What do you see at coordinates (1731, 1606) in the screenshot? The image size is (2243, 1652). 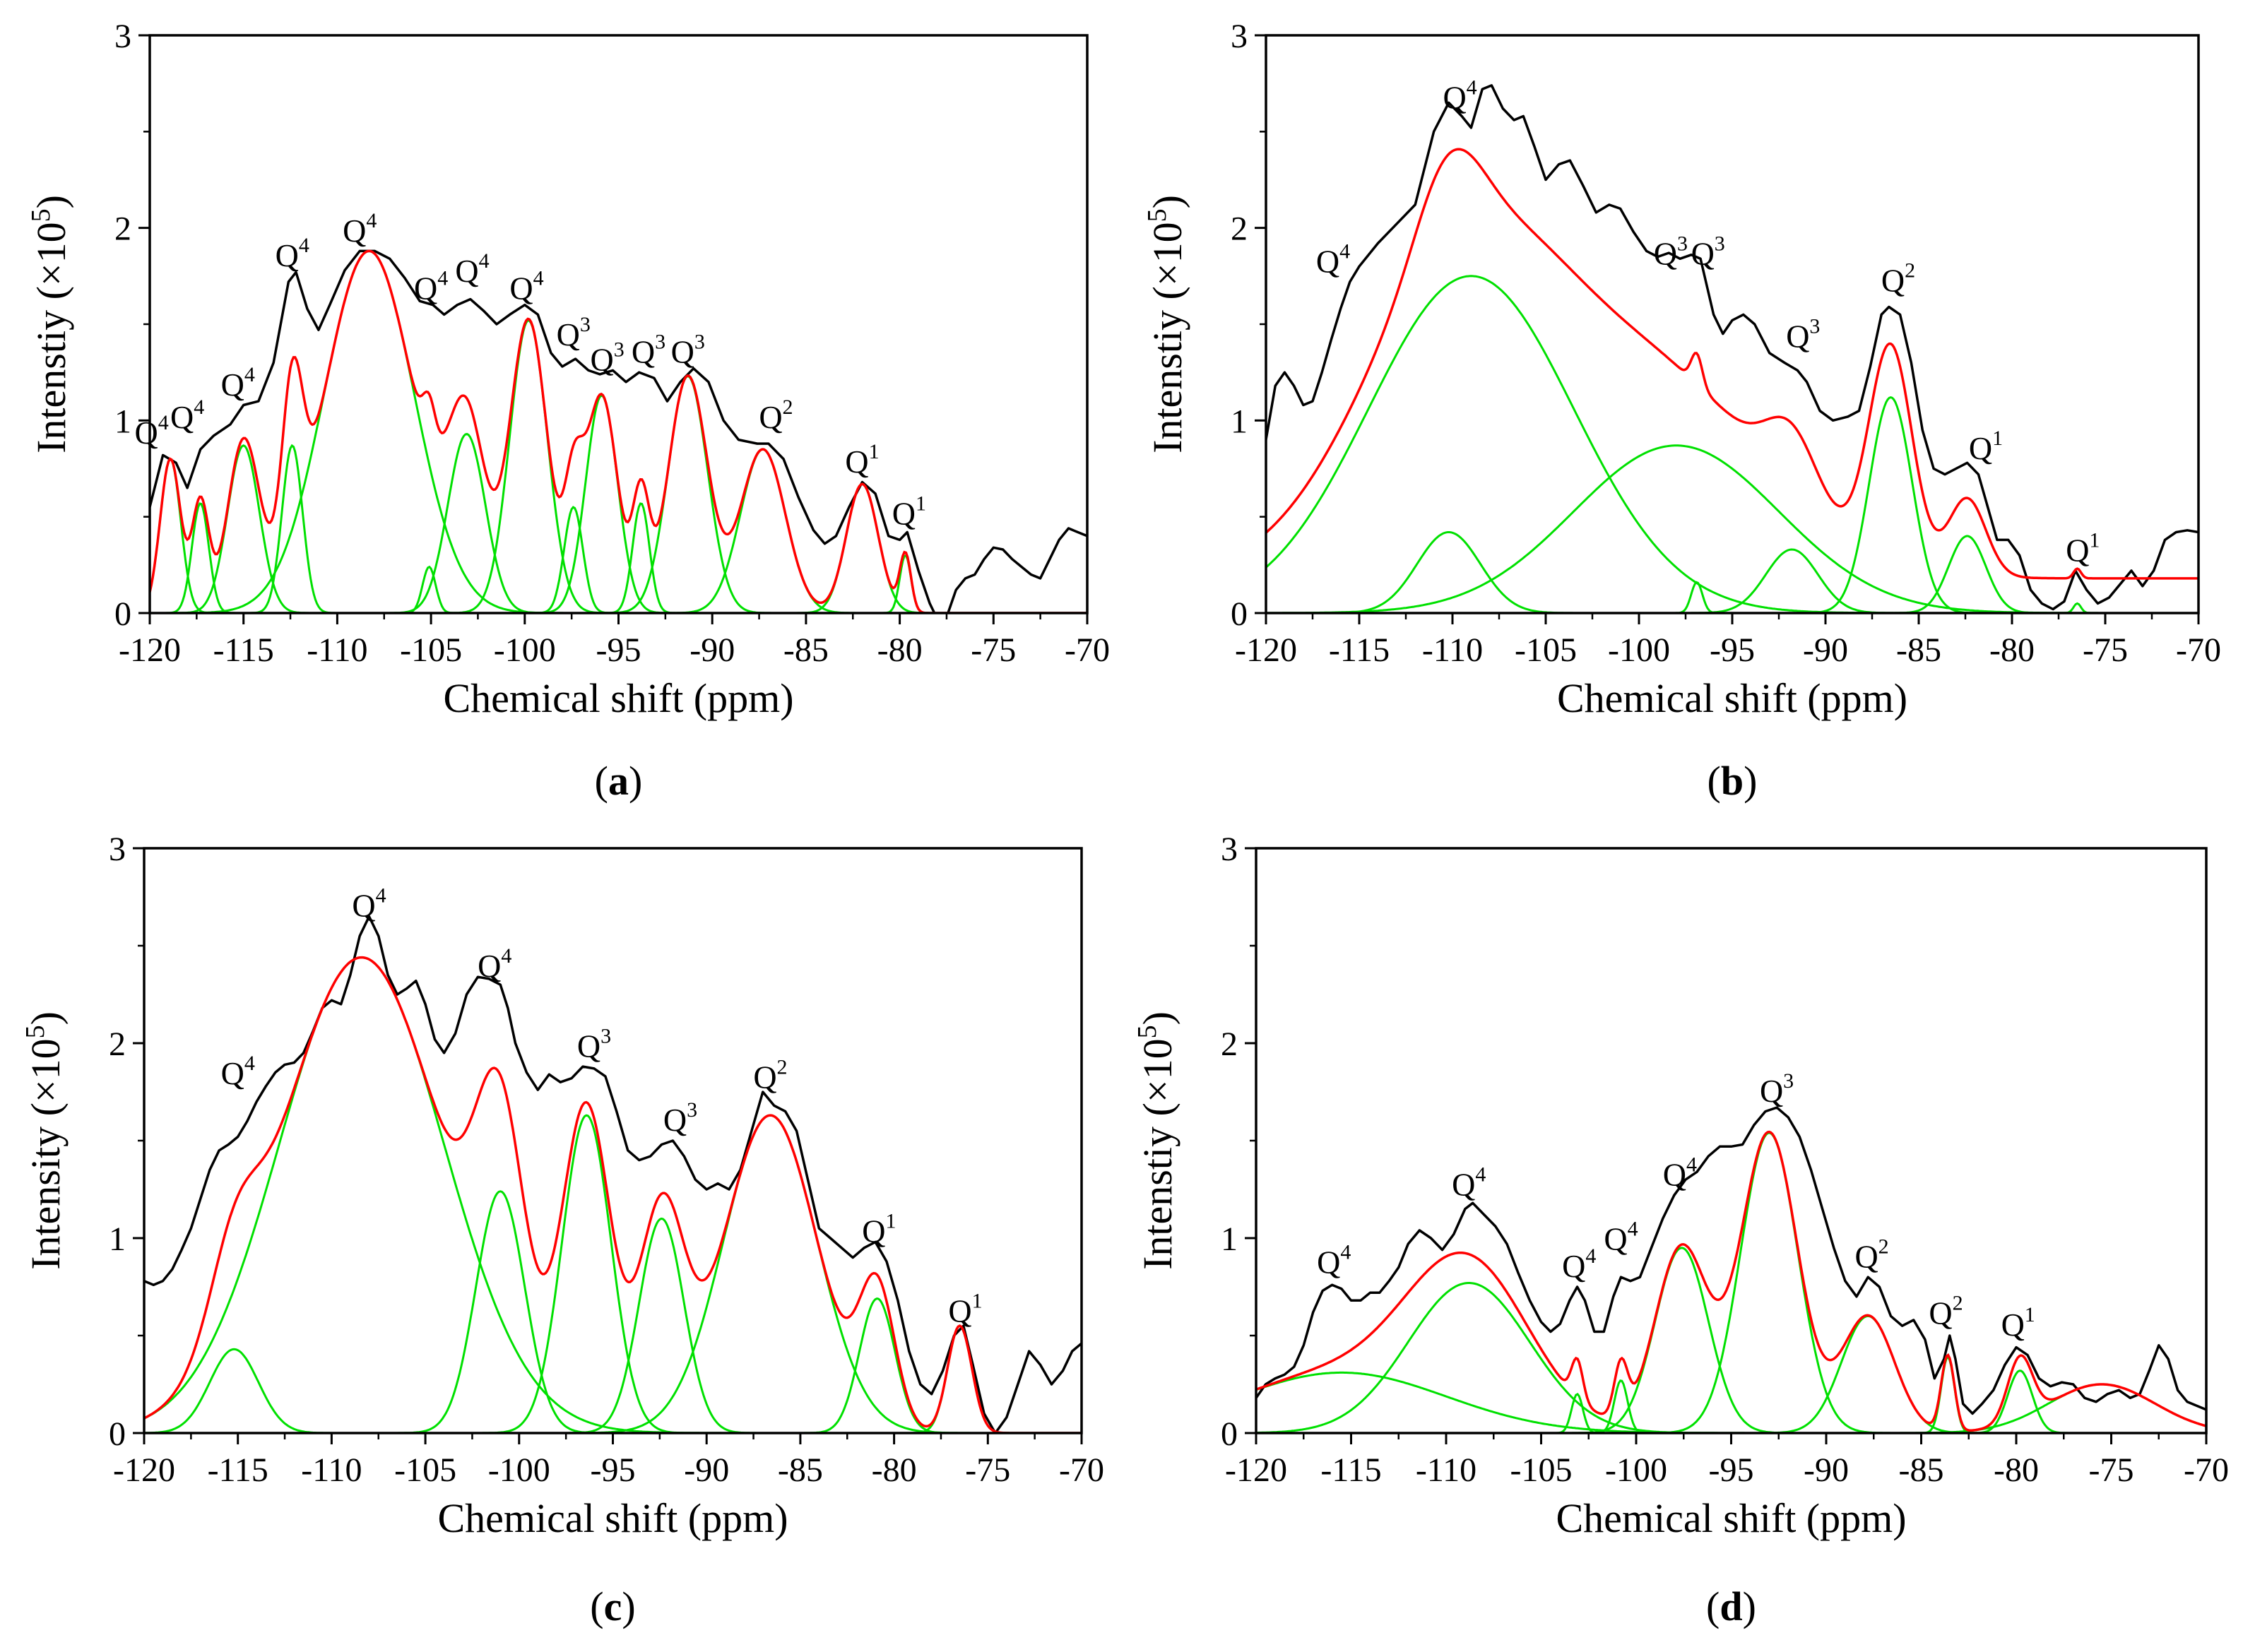 I see `panel-label: (d)` at bounding box center [1731, 1606].